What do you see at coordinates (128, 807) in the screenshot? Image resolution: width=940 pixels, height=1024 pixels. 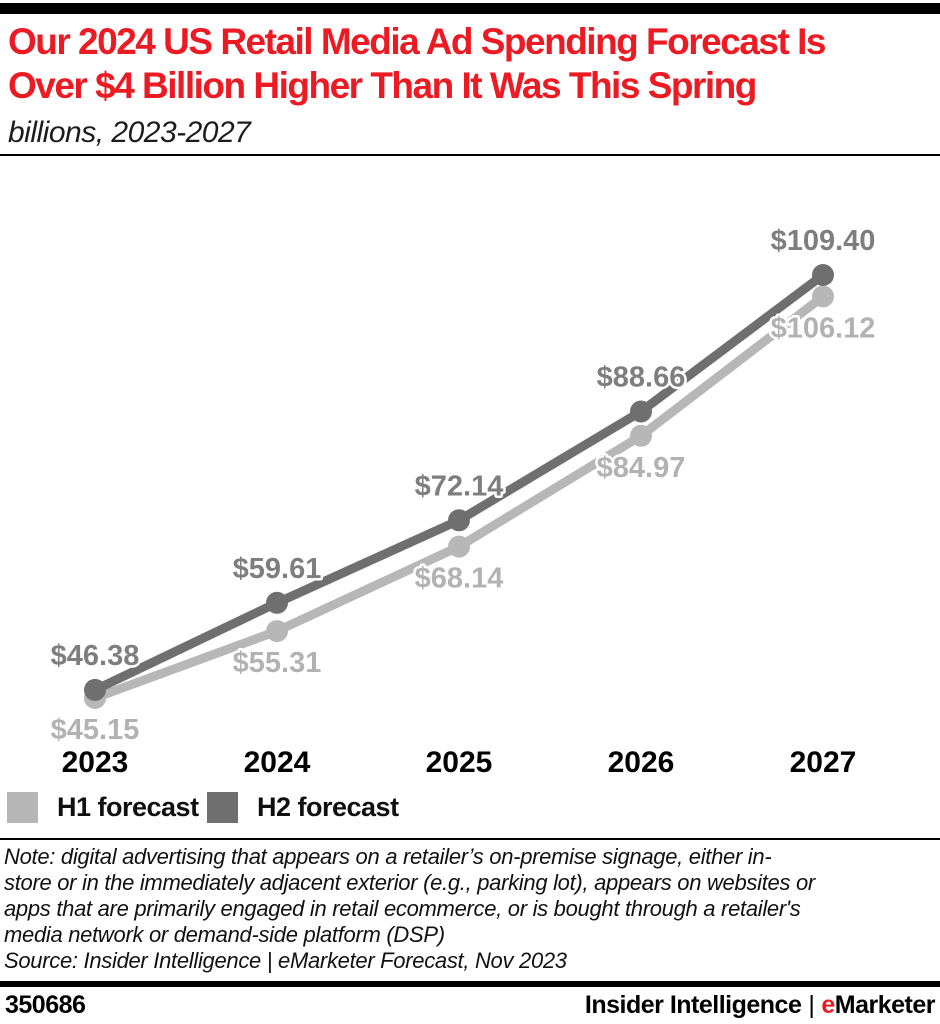 I see `legend-label-h1: H1 forecast` at bounding box center [128, 807].